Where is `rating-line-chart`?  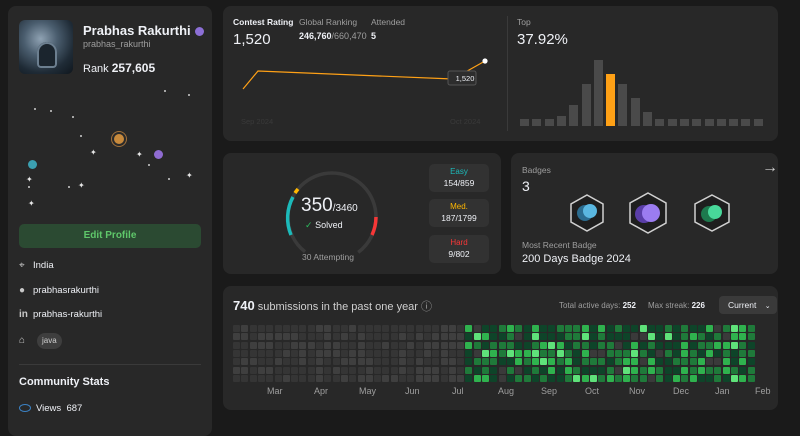
rating-line-chart is located at coordinates (368, 91).